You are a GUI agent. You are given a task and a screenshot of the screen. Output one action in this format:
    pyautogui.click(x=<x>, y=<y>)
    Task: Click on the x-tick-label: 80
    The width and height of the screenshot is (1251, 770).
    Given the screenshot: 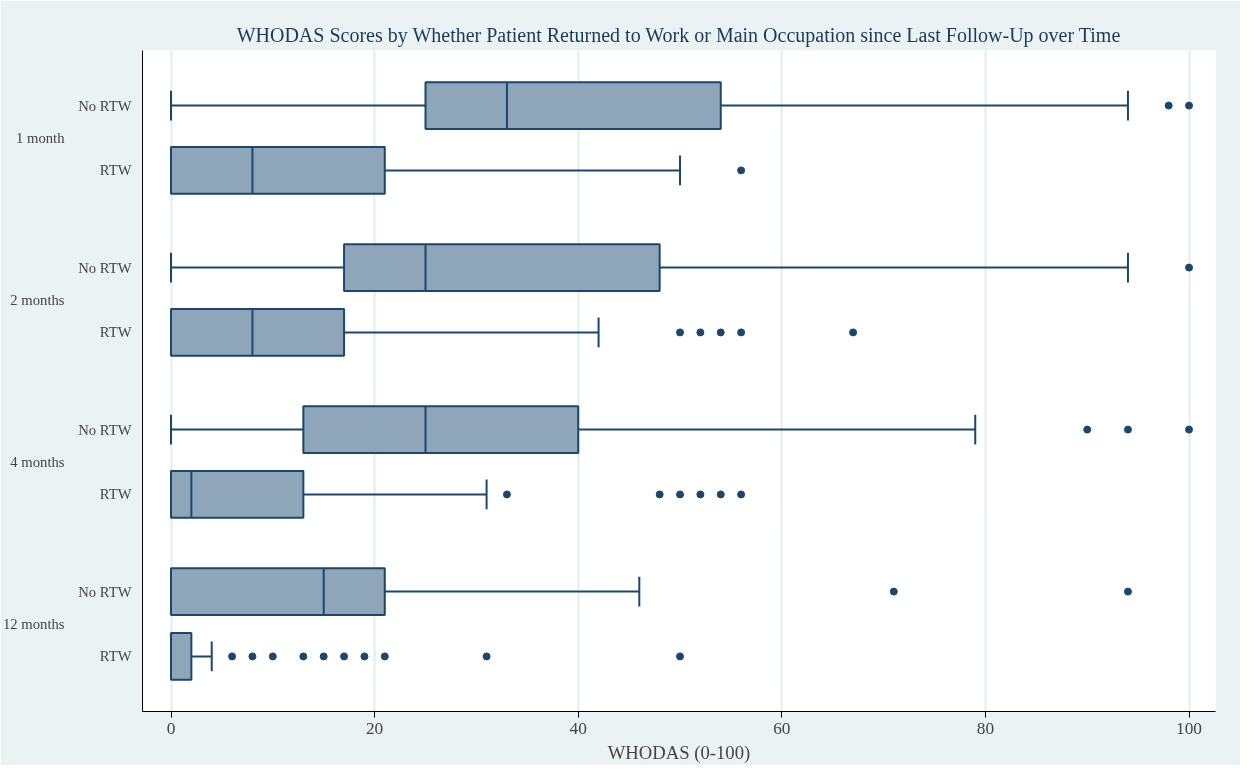 What is the action you would take?
    pyautogui.click(x=985, y=728)
    